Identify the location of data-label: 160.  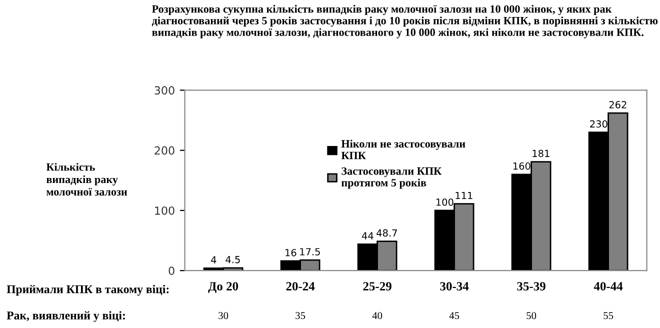
(521, 166).